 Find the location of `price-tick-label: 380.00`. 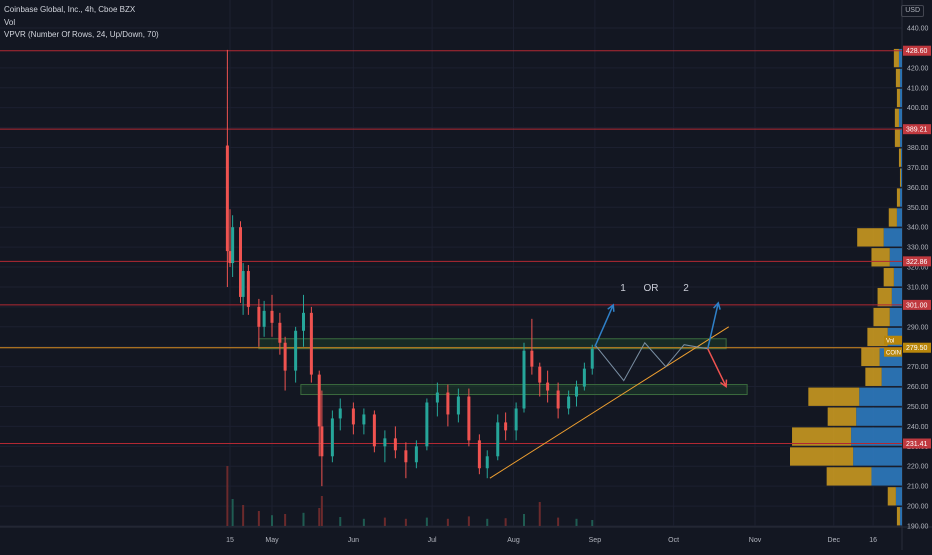

price-tick-label: 380.00 is located at coordinates (918, 148).